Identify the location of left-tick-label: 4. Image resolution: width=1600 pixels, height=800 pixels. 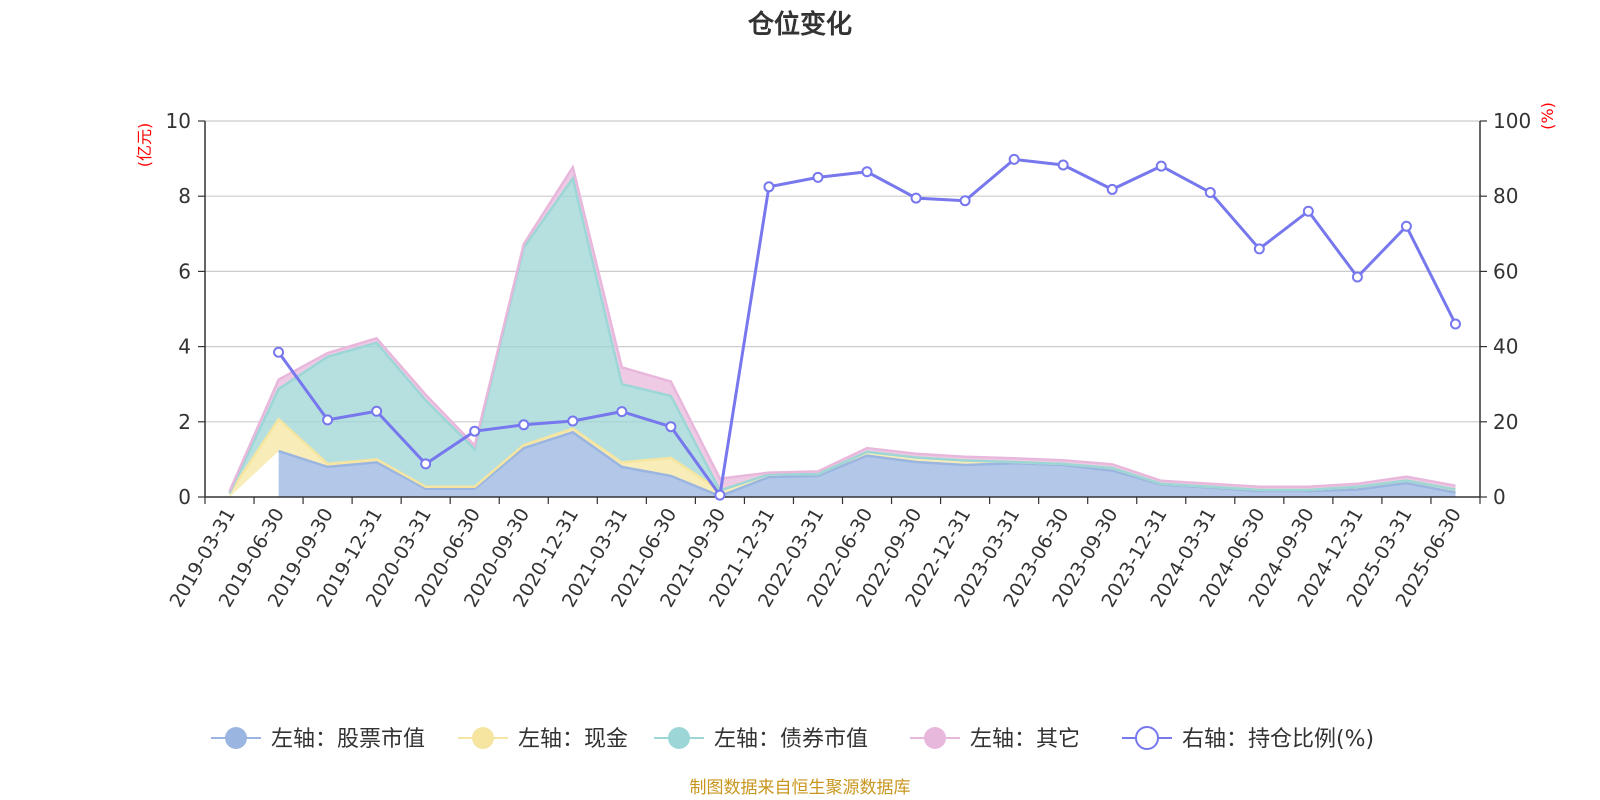
(184, 347).